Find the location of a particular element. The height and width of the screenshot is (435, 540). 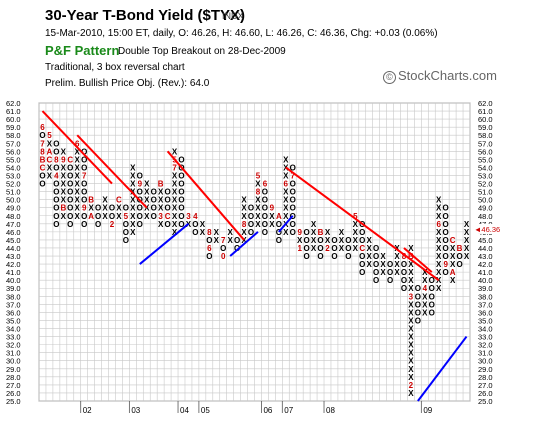

y-tick-label-right: 48.0 is located at coordinates (485, 216).